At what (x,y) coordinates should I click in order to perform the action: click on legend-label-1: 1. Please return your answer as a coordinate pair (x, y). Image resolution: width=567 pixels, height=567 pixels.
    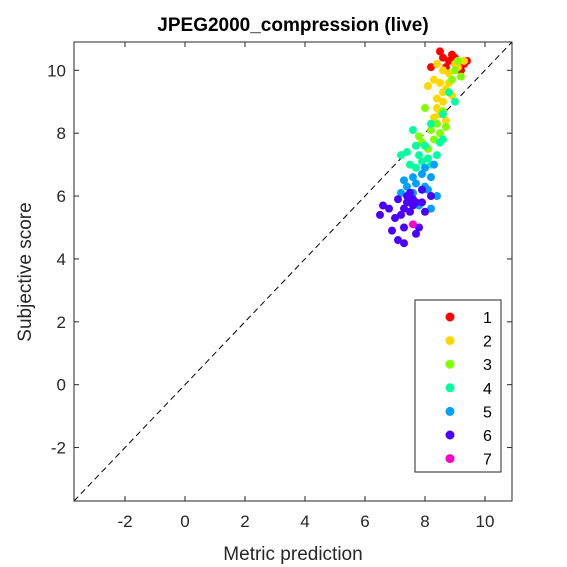
    Looking at the image, I should click on (487, 318).